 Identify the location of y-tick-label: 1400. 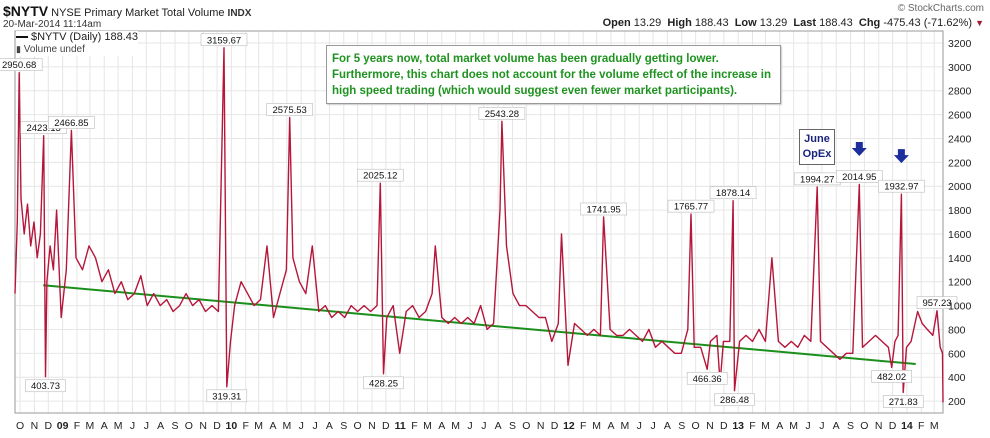
(960, 259).